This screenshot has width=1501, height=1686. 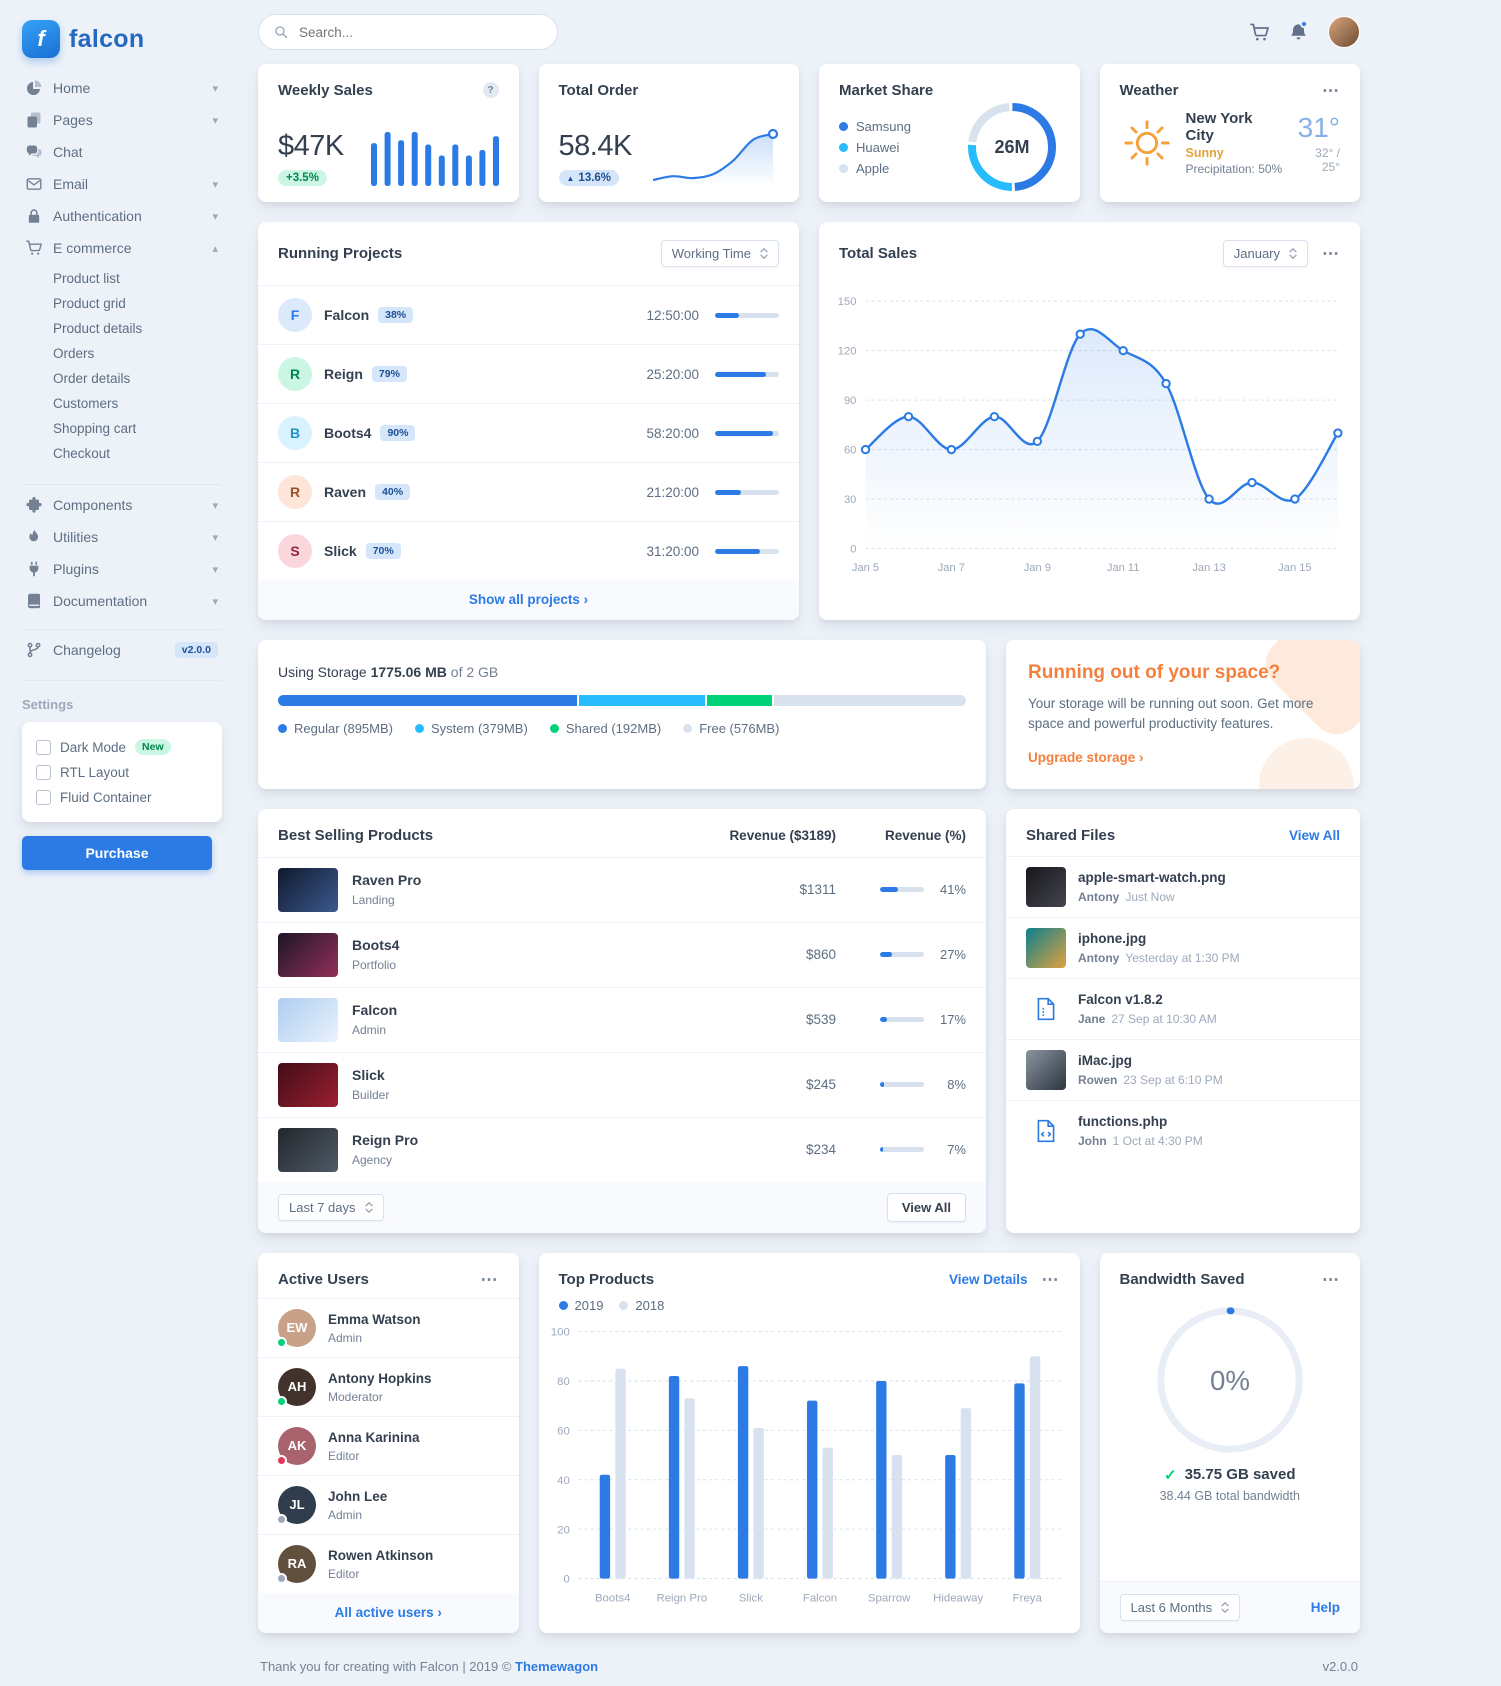 What do you see at coordinates (122, 216) in the screenshot?
I see `sidebar-item-authentication: Authentication ▾` at bounding box center [122, 216].